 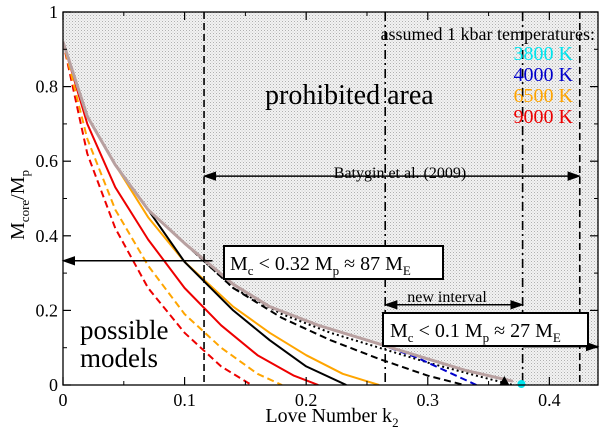 What do you see at coordinates (124, 330) in the screenshot?
I see `possible-models-label-line1: possible` at bounding box center [124, 330].